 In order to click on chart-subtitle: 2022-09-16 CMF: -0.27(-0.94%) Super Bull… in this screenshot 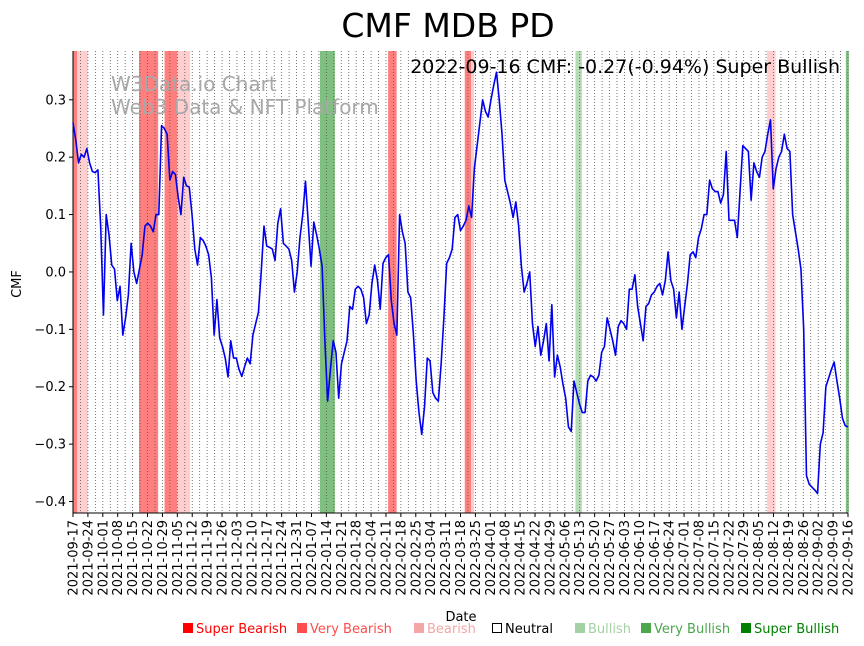, I will do `click(625, 67)`.